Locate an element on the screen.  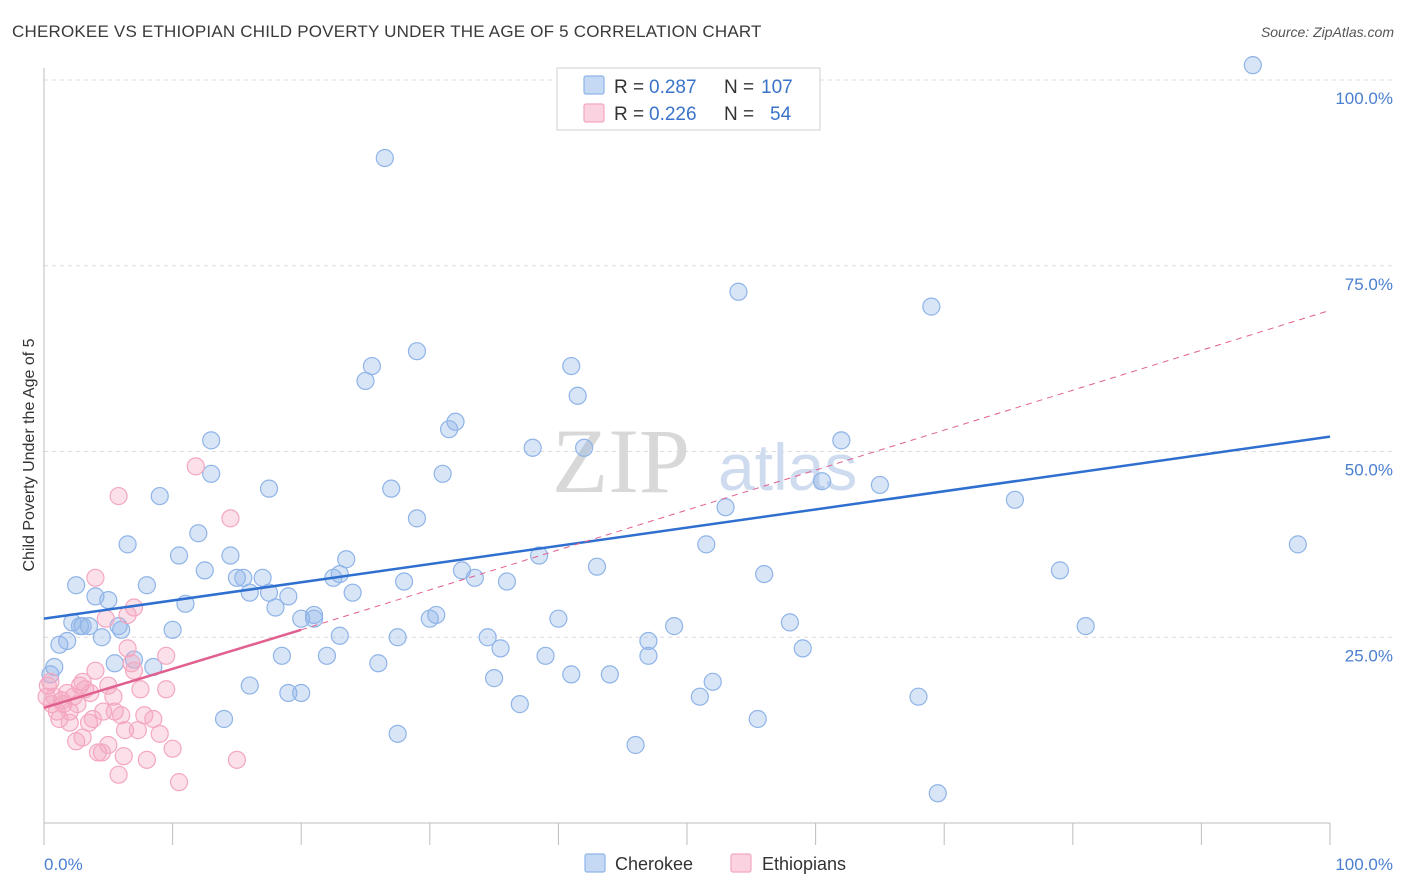
legend-r-value-ethiopians: 0.226 is located at coordinates (673, 114).